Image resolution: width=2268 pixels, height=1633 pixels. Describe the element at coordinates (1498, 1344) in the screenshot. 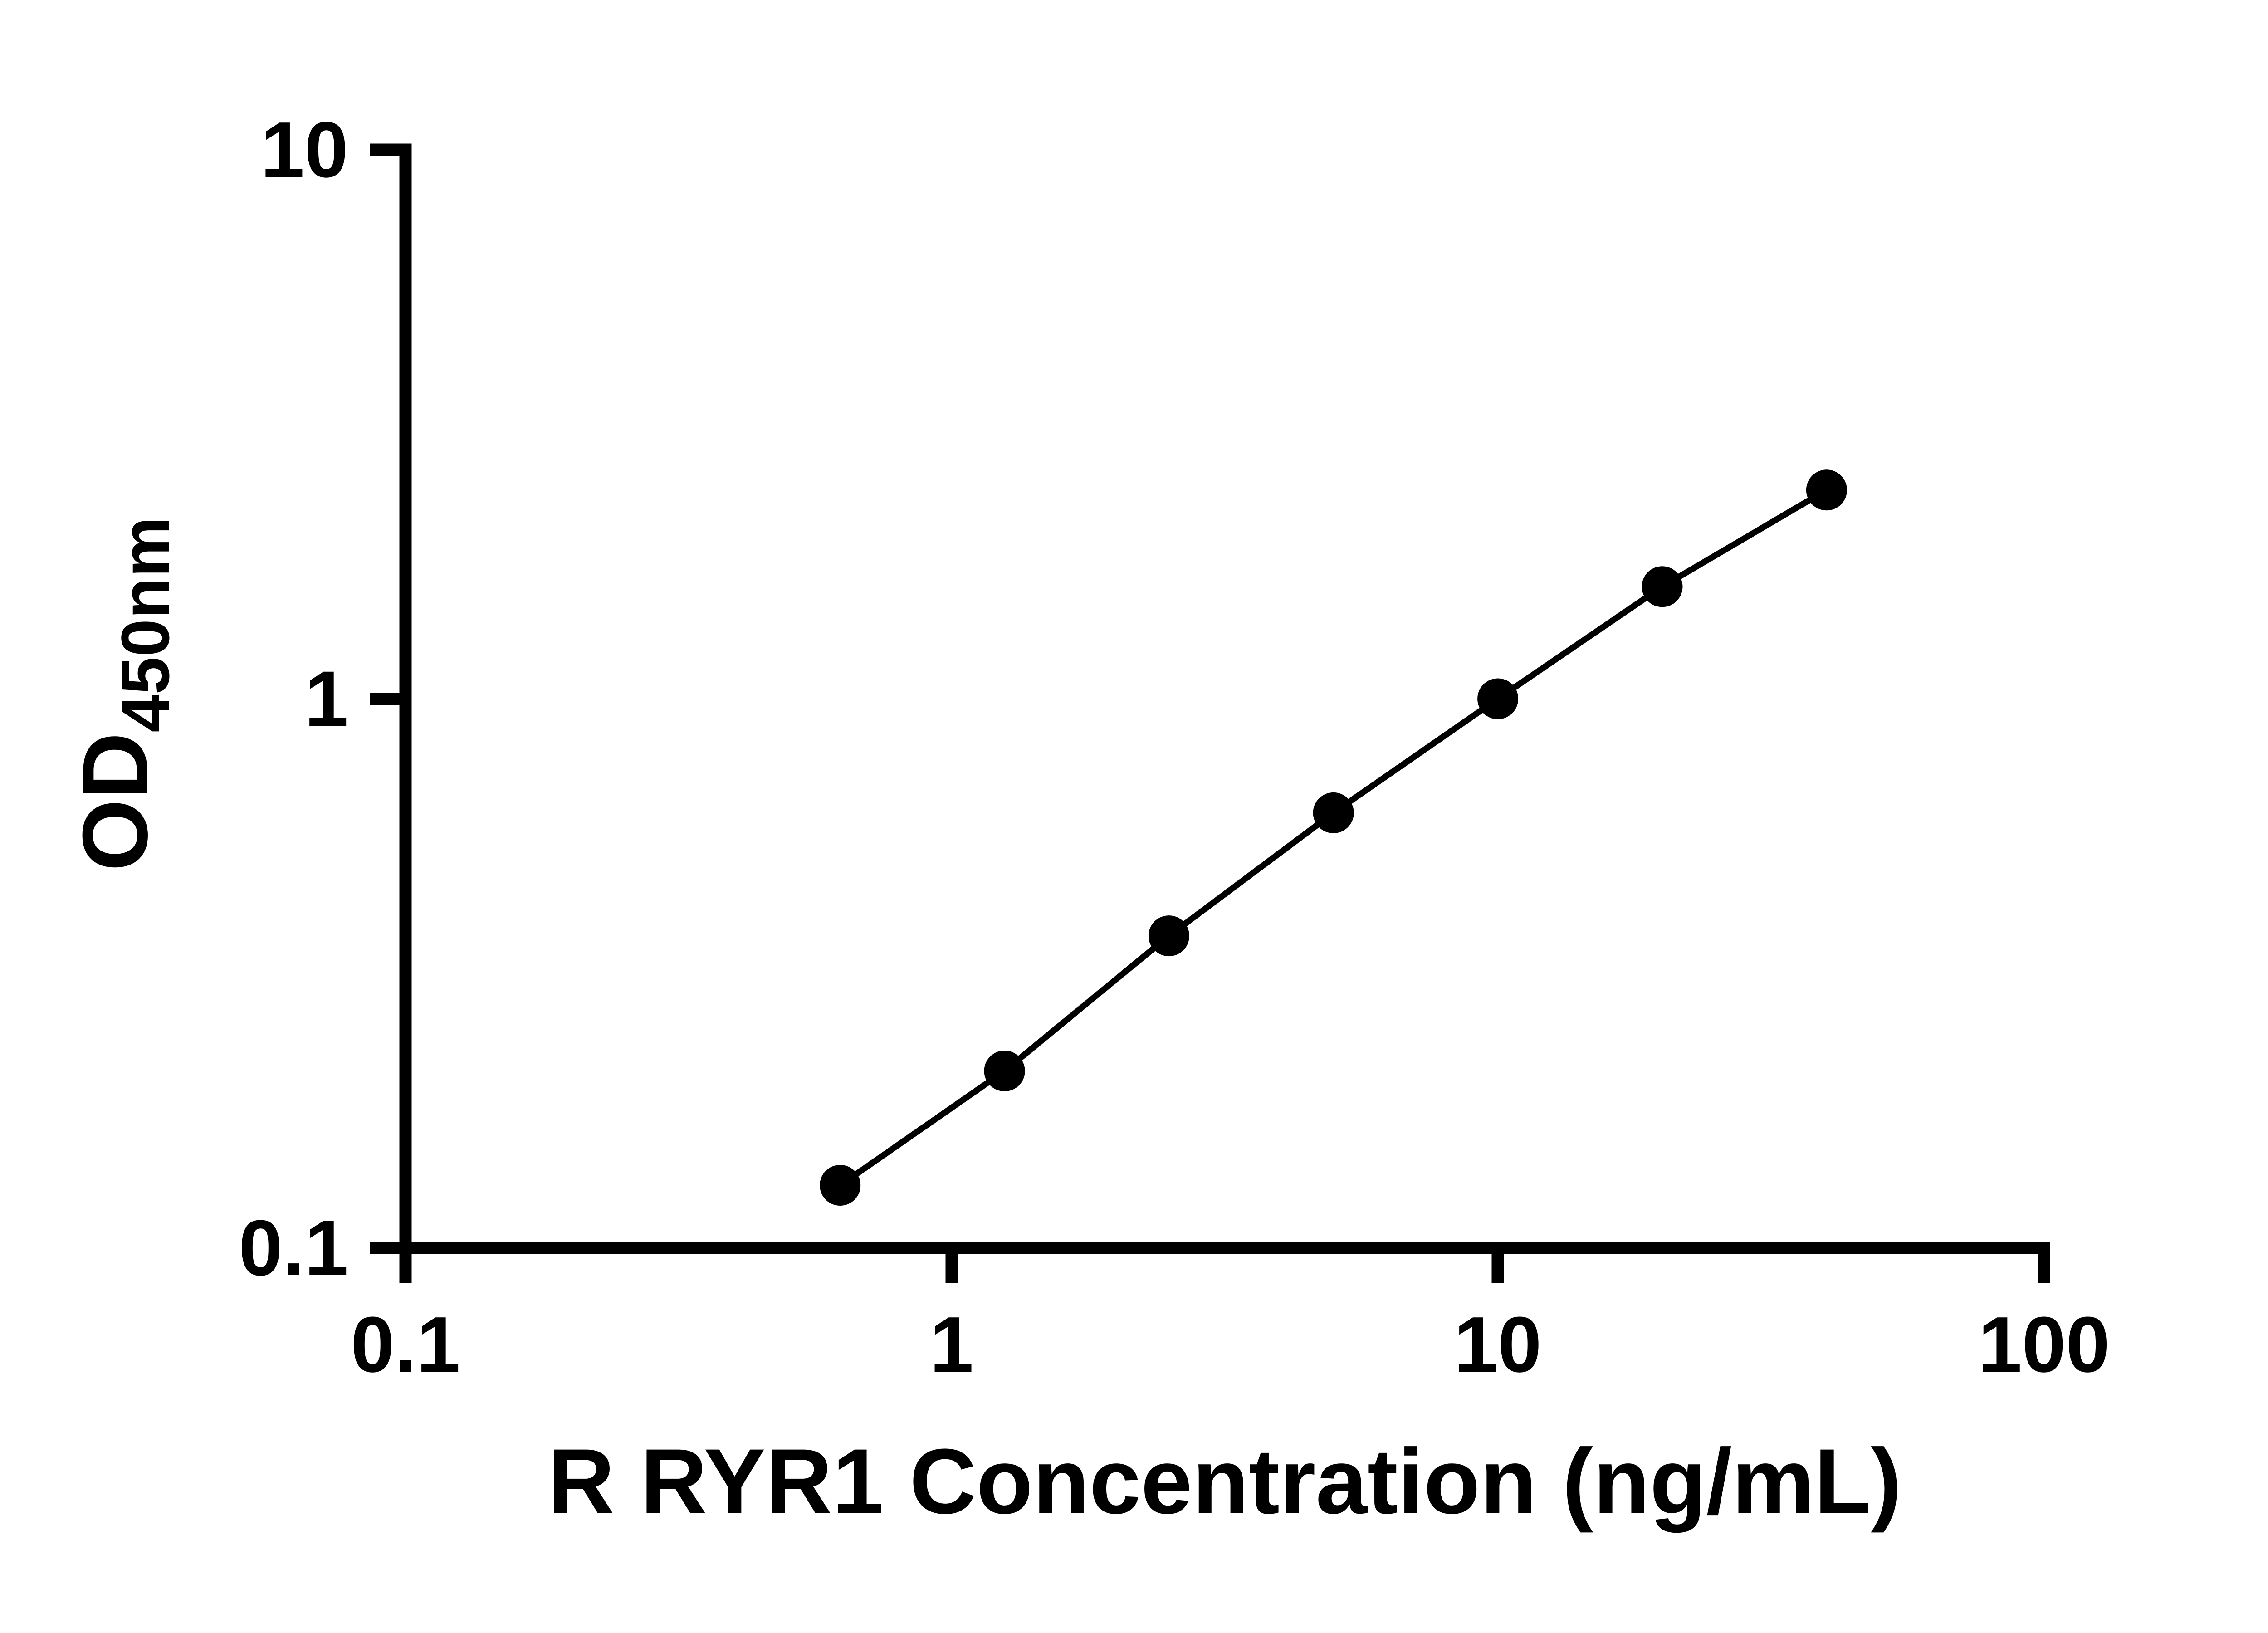

I see `x-axis-tick-label: 10` at that location.